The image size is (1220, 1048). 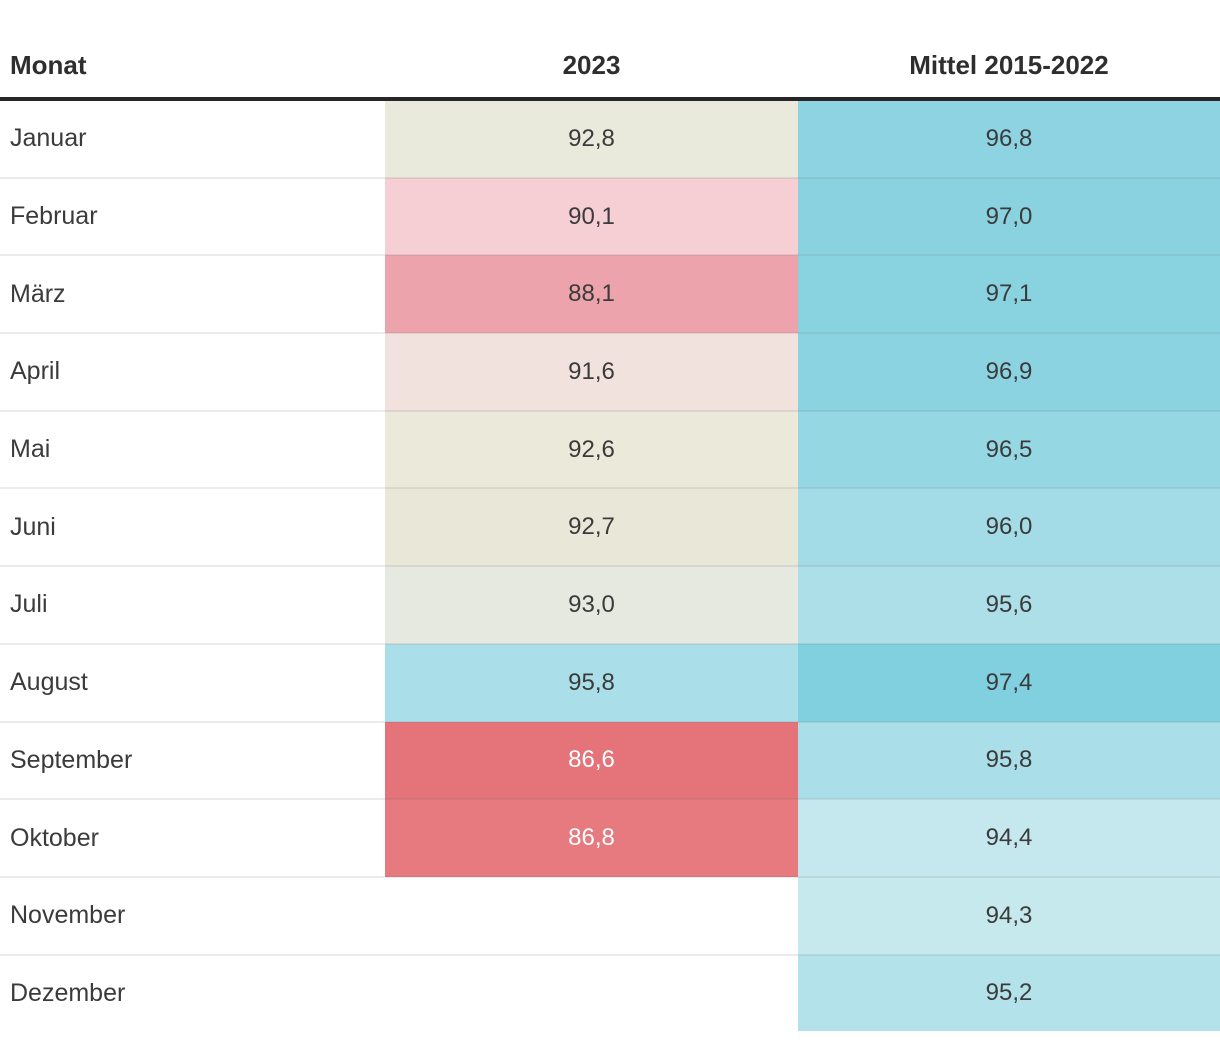 I want to click on mittel-value-cell: 96,9, so click(x=1009, y=371).